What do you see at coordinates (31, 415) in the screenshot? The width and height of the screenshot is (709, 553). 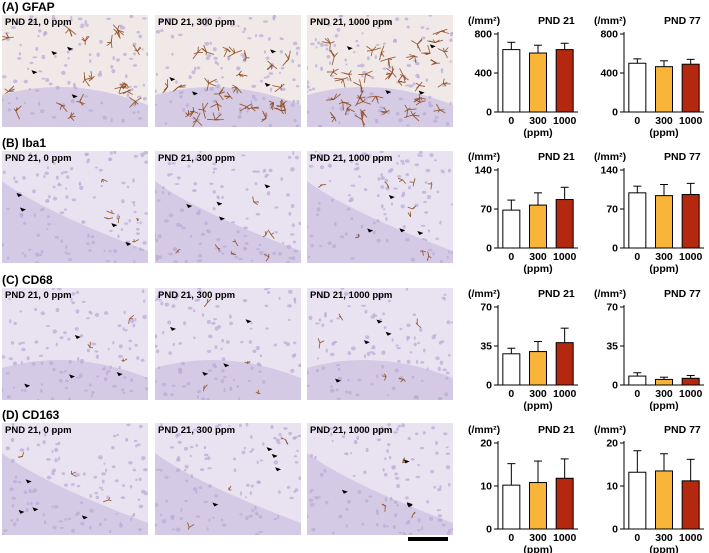 I see `panel-label-cd163: (D) CD163` at bounding box center [31, 415].